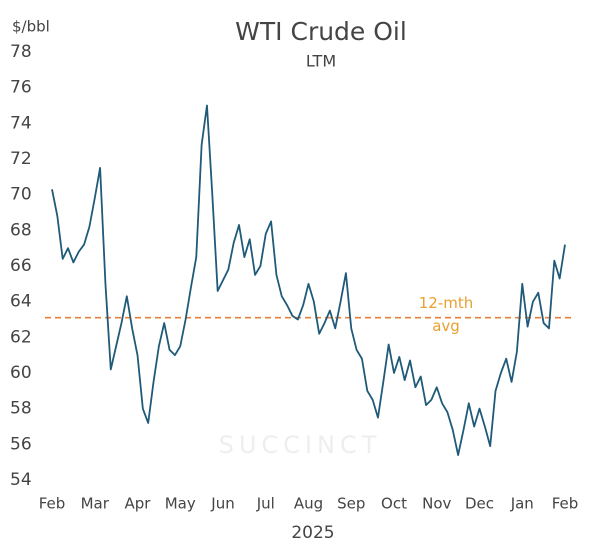 The height and width of the screenshot is (555, 593). Describe the element at coordinates (21, 230) in the screenshot. I see `y-tick-label: 68` at that location.